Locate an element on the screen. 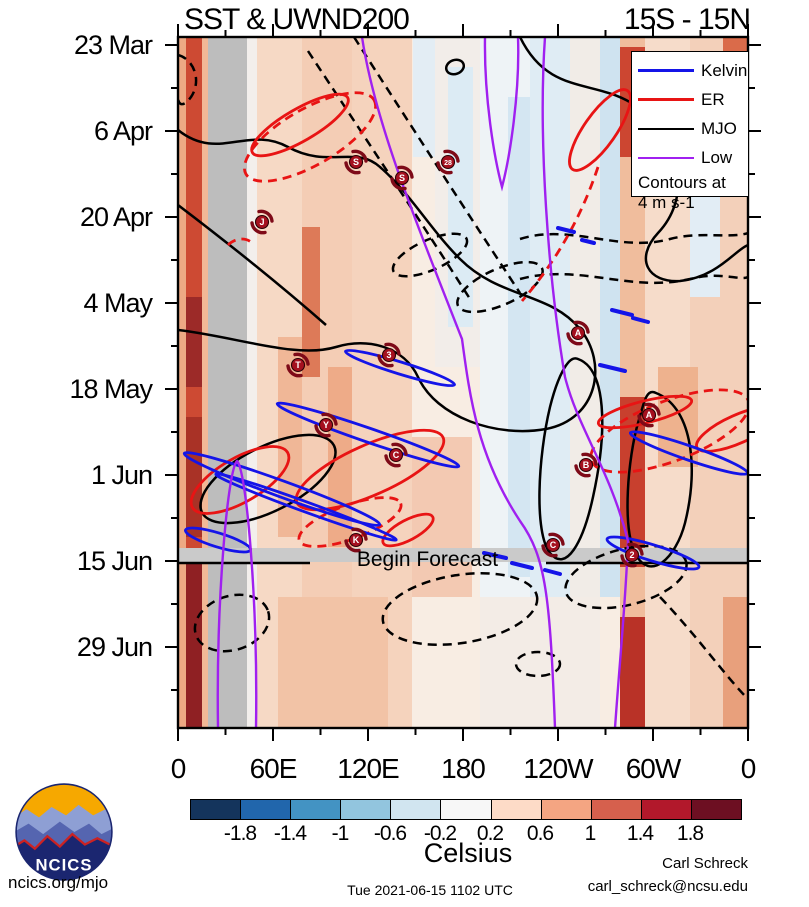 This screenshot has width=809, height=907. colorbar-tick-label: -0.2 is located at coordinates (440, 833).